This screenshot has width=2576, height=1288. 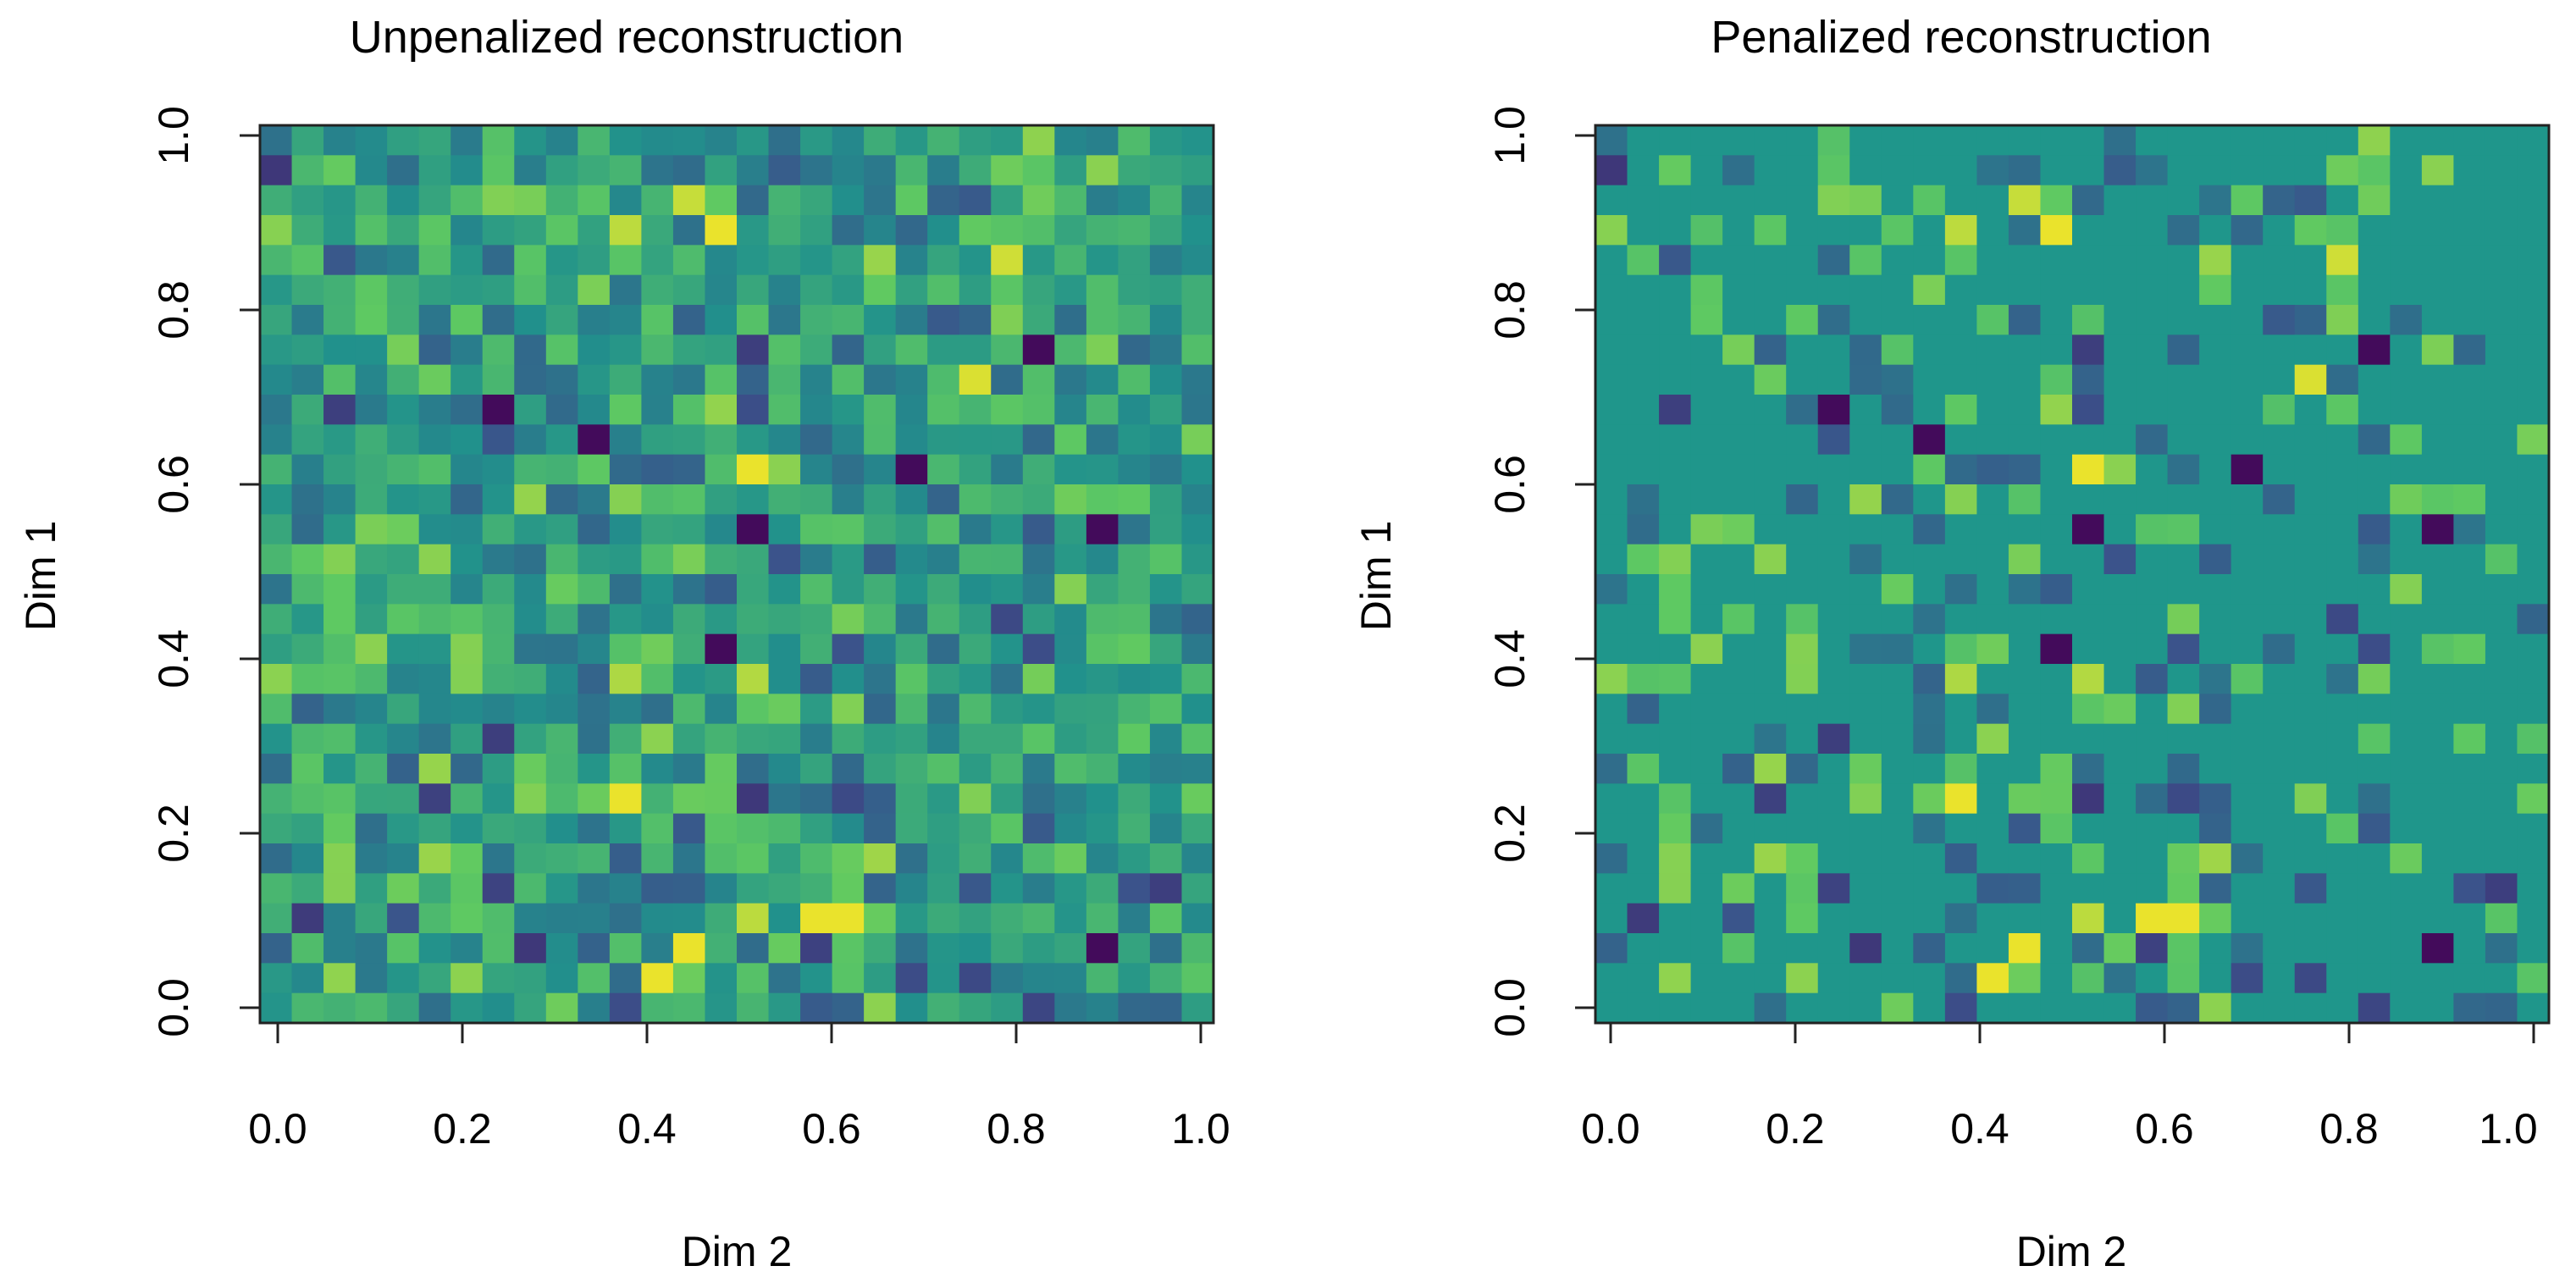 What do you see at coordinates (831, 1129) in the screenshot?
I see `panel1-x-tick-label-3: 0.6` at bounding box center [831, 1129].